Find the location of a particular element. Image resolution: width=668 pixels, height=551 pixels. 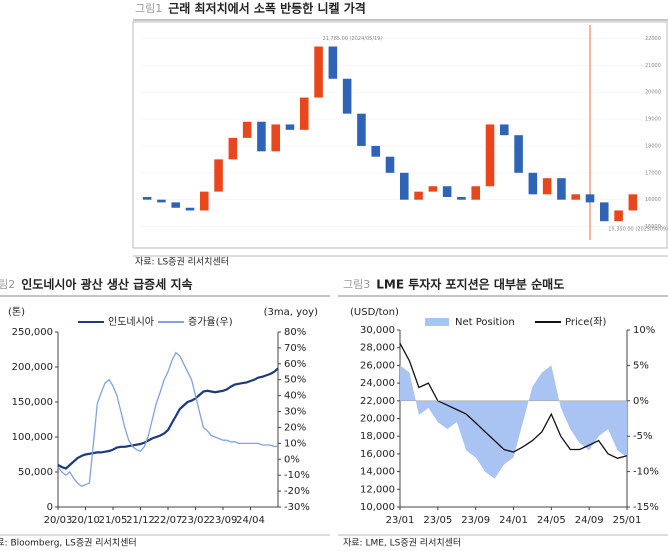

y-axis-title: (톤) is located at coordinates (16, 312).